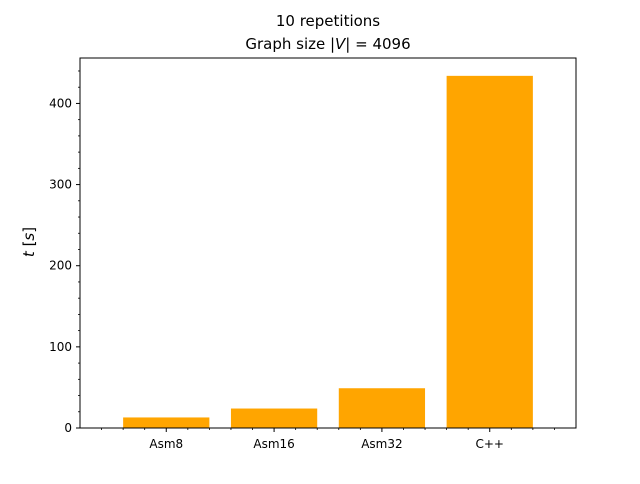 This screenshot has width=640, height=484. What do you see at coordinates (341, 44) in the screenshot?
I see `title-variable: V` at bounding box center [341, 44].